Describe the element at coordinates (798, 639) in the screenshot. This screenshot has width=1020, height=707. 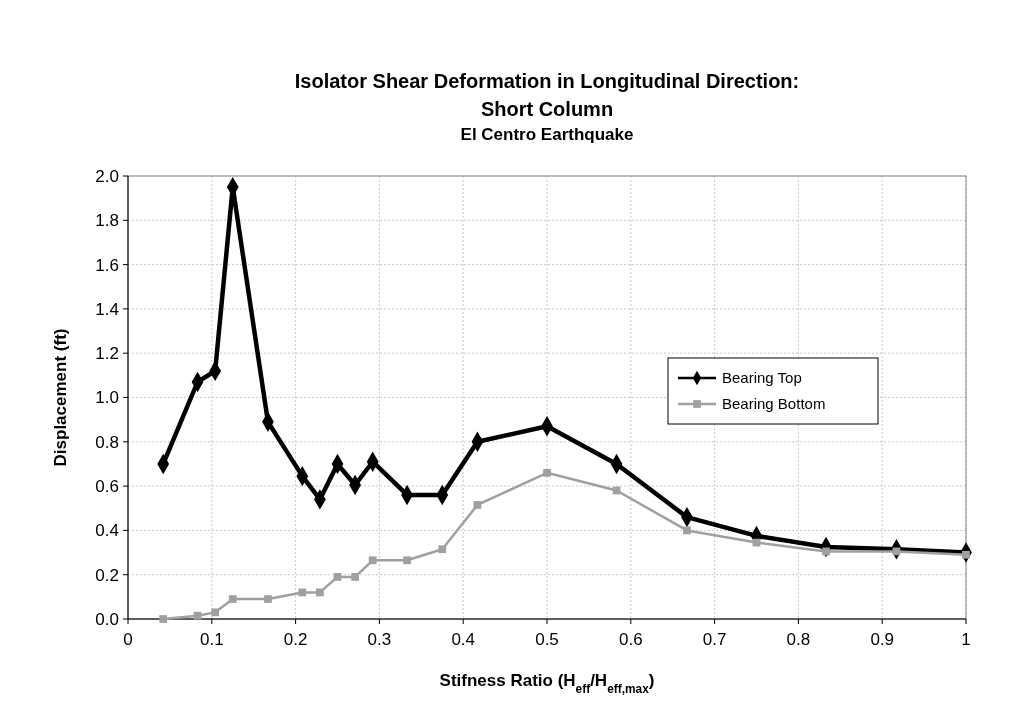
I see `x-tick-label: 0.8` at that location.